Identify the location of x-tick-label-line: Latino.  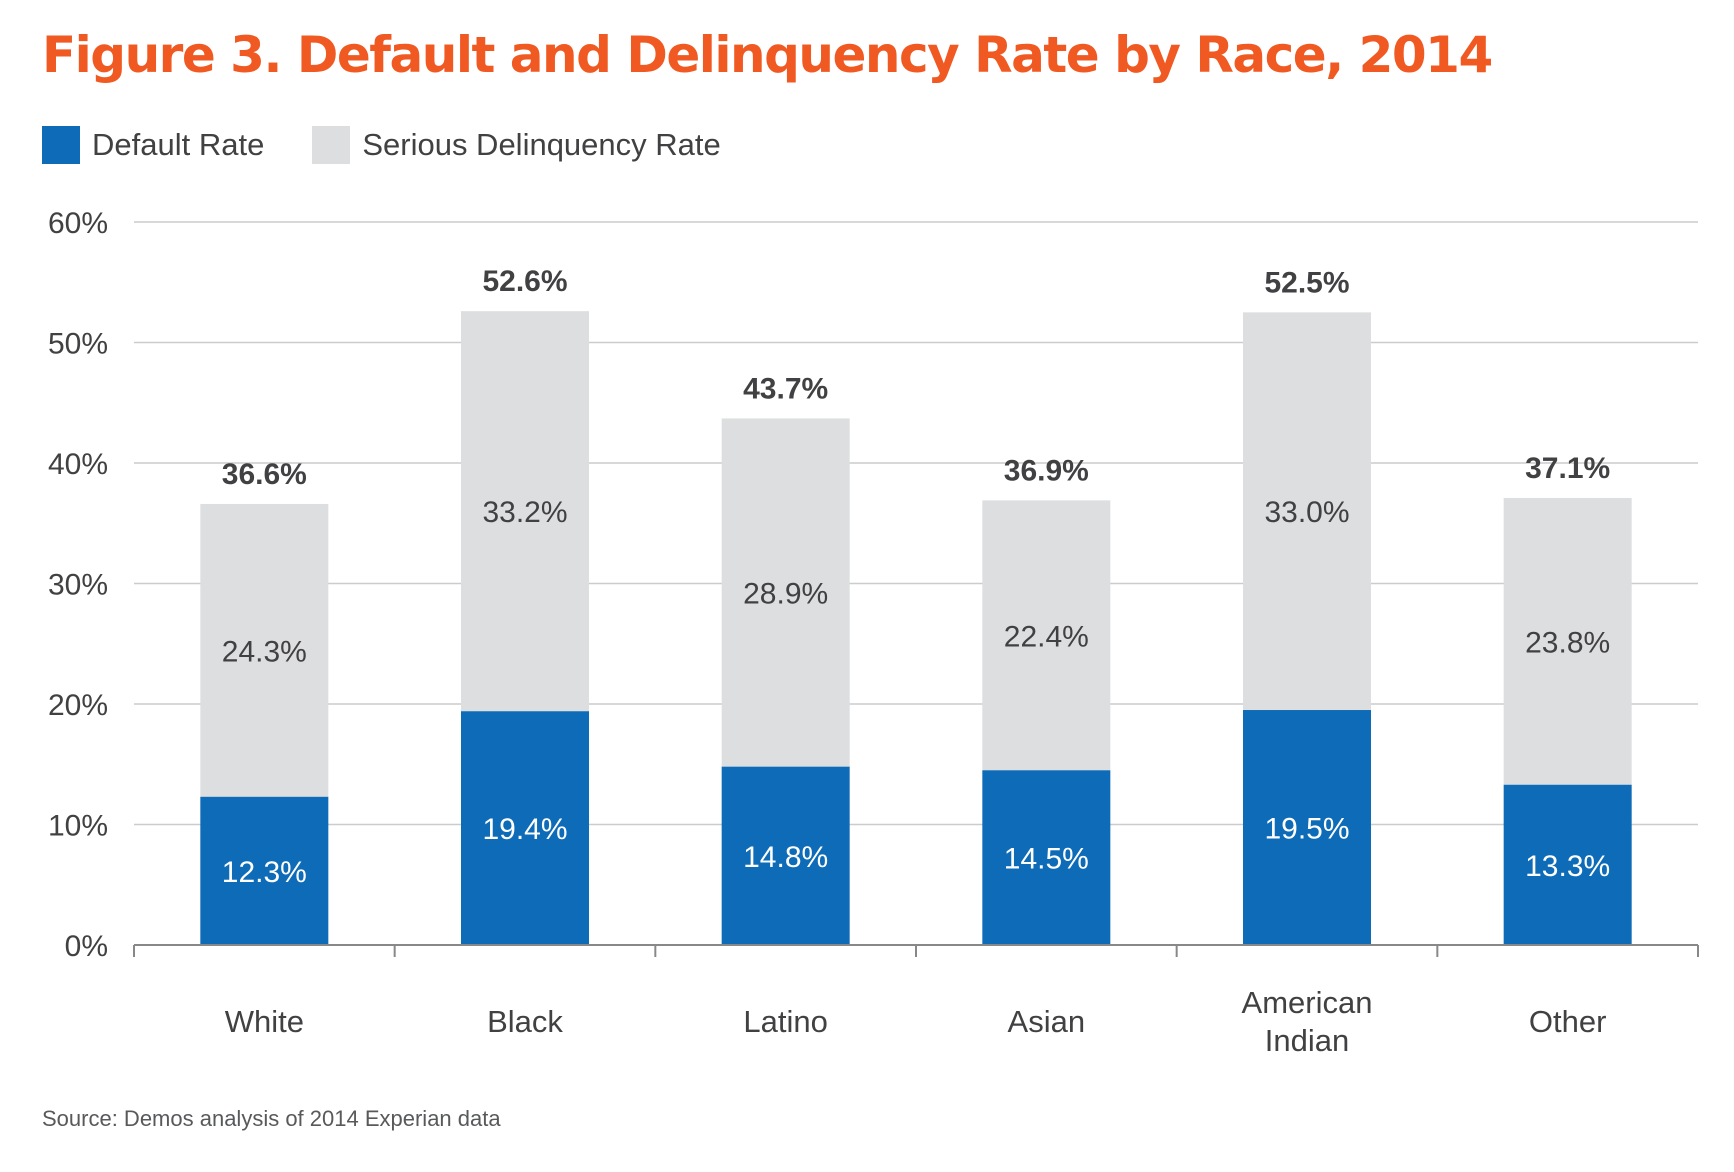
(785, 1021).